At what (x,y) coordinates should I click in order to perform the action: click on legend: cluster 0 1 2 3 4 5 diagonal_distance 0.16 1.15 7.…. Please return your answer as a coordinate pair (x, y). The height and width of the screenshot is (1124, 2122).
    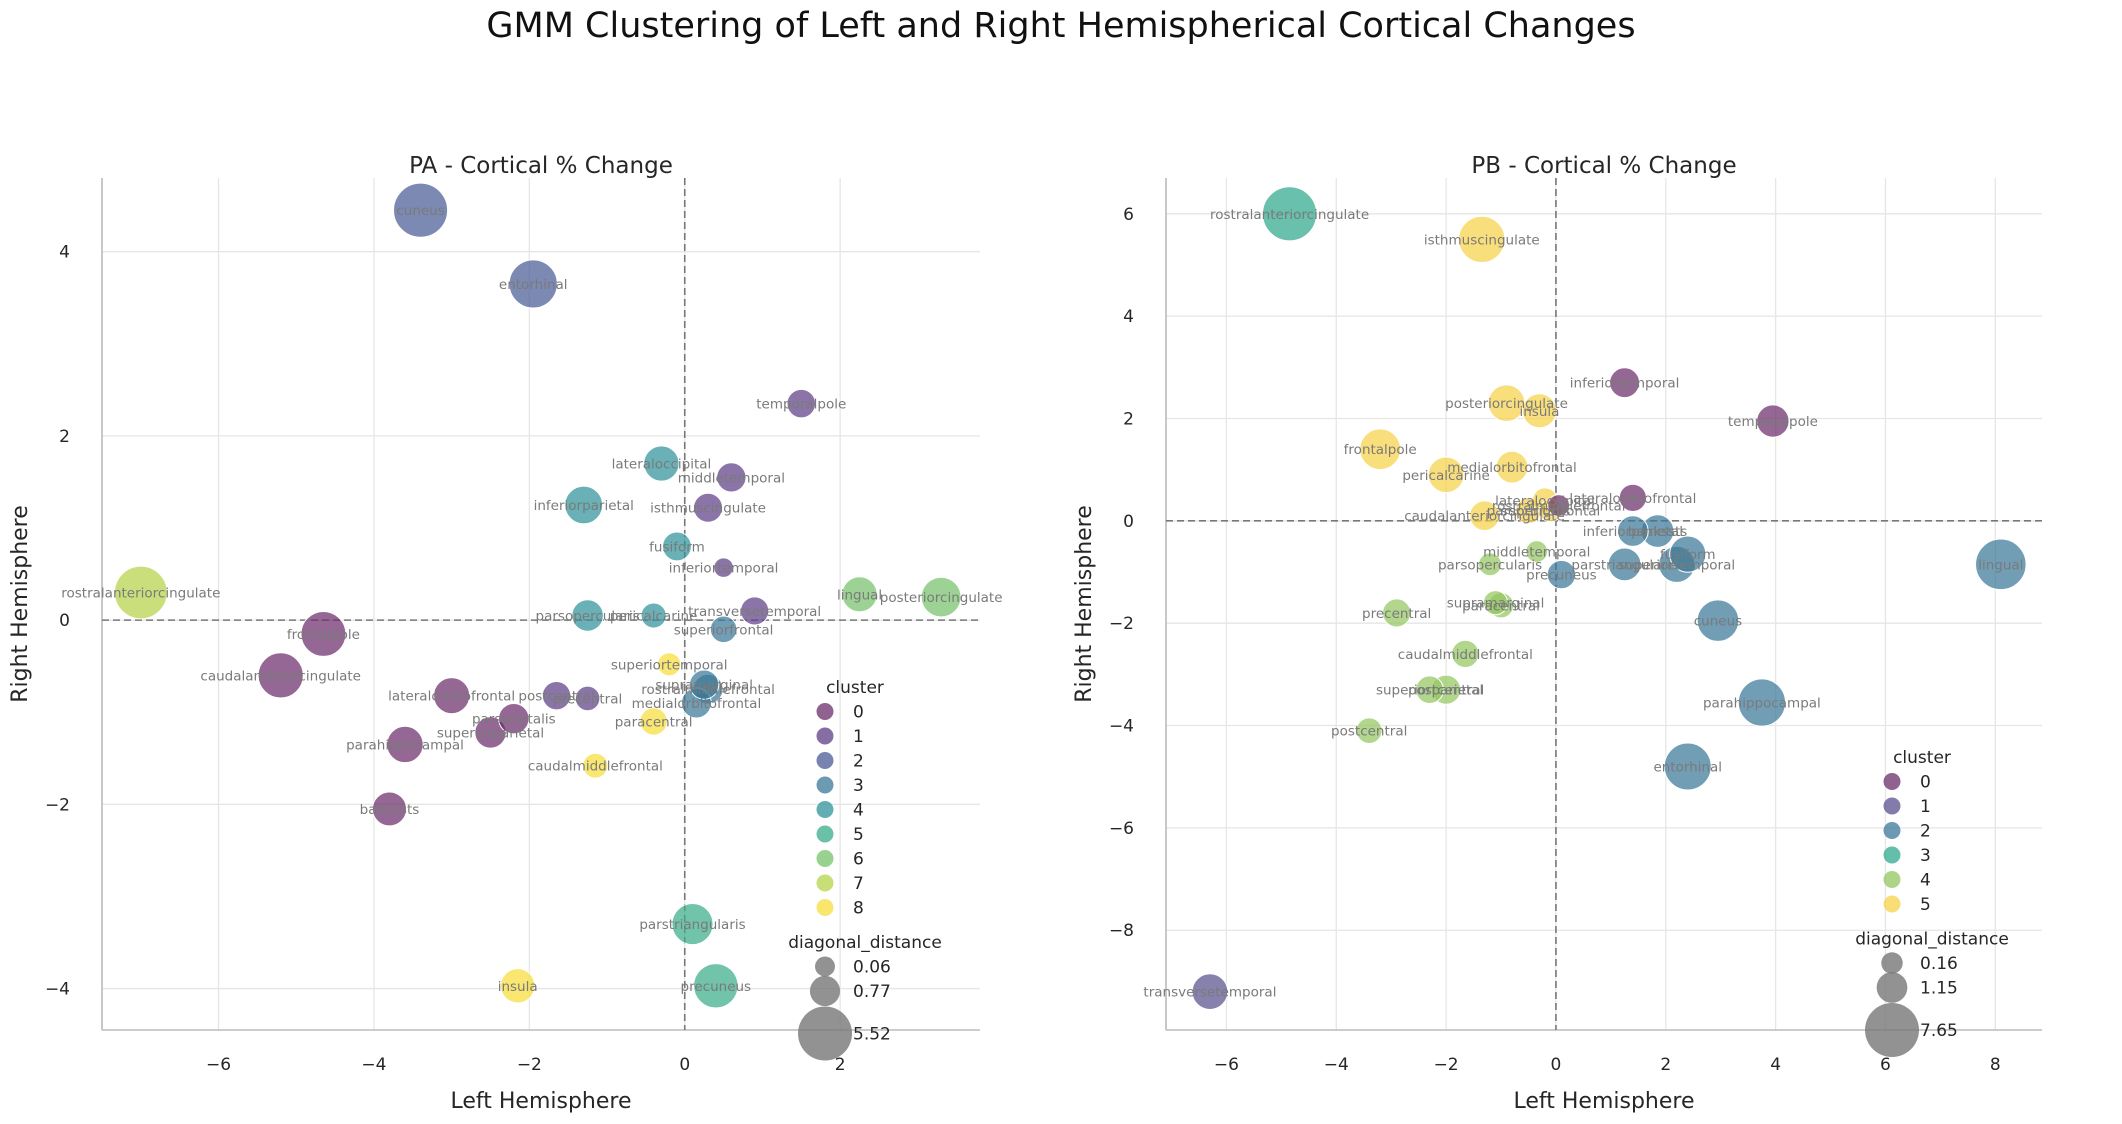
    Looking at the image, I should click on (1932, 902).